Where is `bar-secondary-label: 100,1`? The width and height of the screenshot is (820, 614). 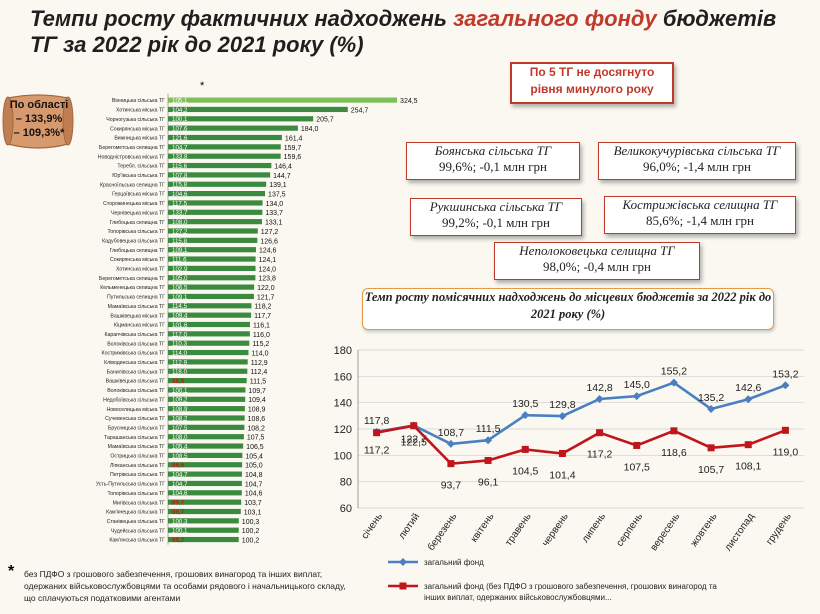 bar-secondary-label: 100,1 is located at coordinates (180, 531).